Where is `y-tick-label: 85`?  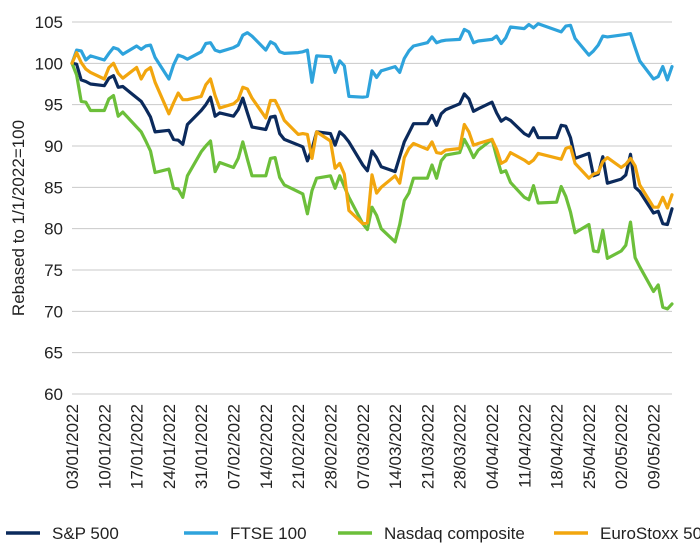 y-tick-label: 85 is located at coordinates (53, 187).